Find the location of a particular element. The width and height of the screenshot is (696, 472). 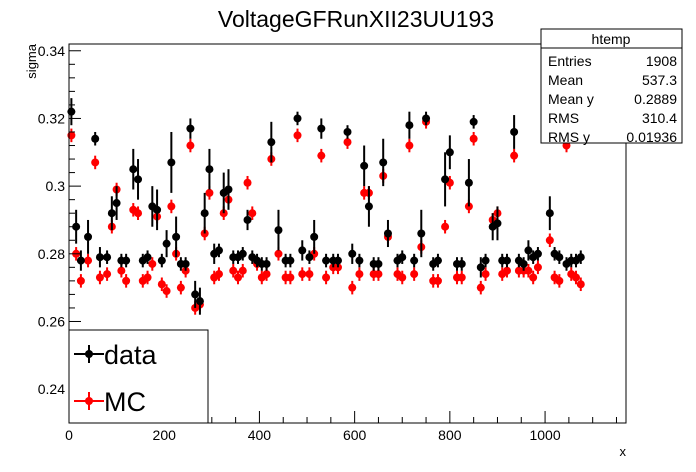

x-axis-label: x is located at coordinates (623, 451).